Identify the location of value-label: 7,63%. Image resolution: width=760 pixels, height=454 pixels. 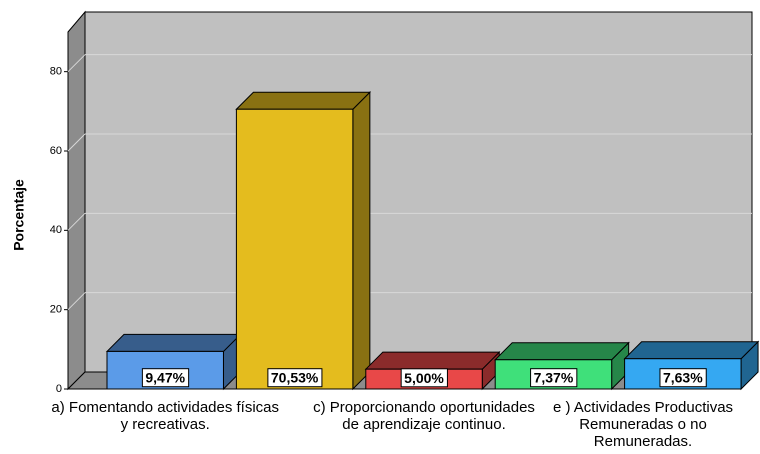
(683, 378).